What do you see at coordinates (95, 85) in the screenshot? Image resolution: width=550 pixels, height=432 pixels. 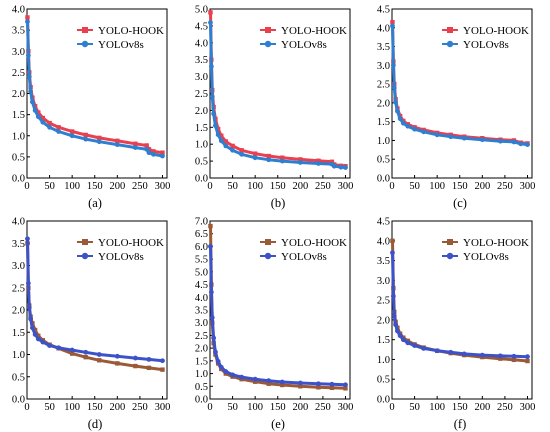 I see `series-line` at bounding box center [95, 85].